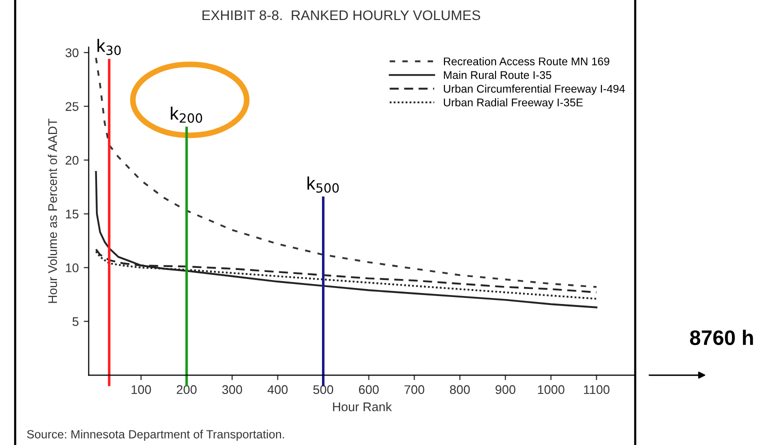  What do you see at coordinates (186, 389) in the screenshot?
I see `x-tick-label: 200` at bounding box center [186, 389].